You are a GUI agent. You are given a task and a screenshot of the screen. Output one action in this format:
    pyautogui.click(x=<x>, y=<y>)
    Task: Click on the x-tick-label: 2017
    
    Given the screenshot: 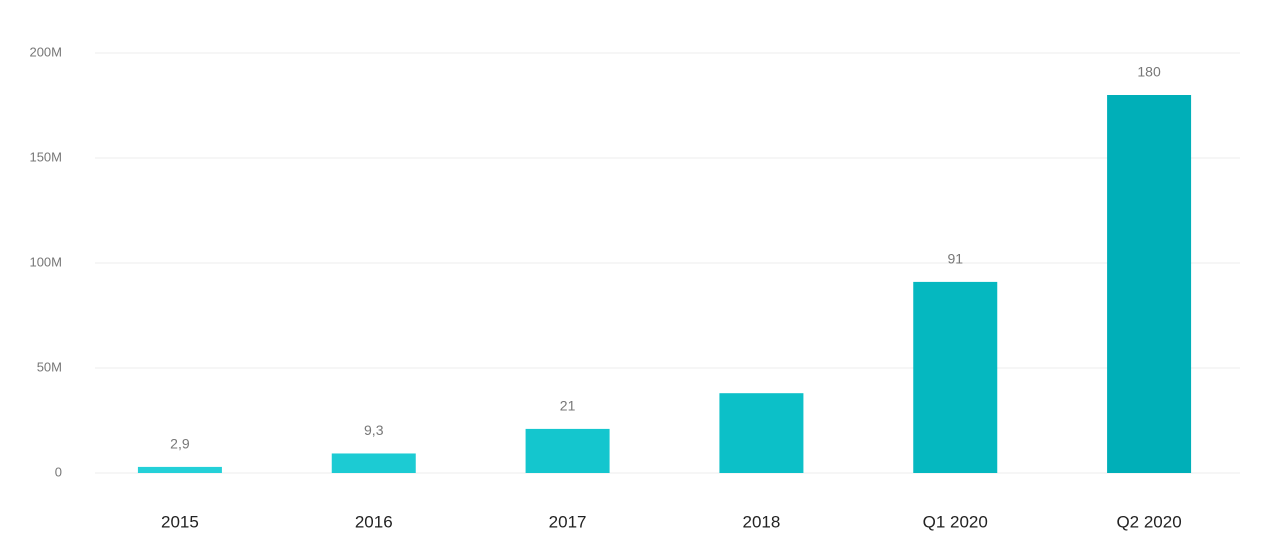 What is the action you would take?
    pyautogui.click(x=568, y=521)
    